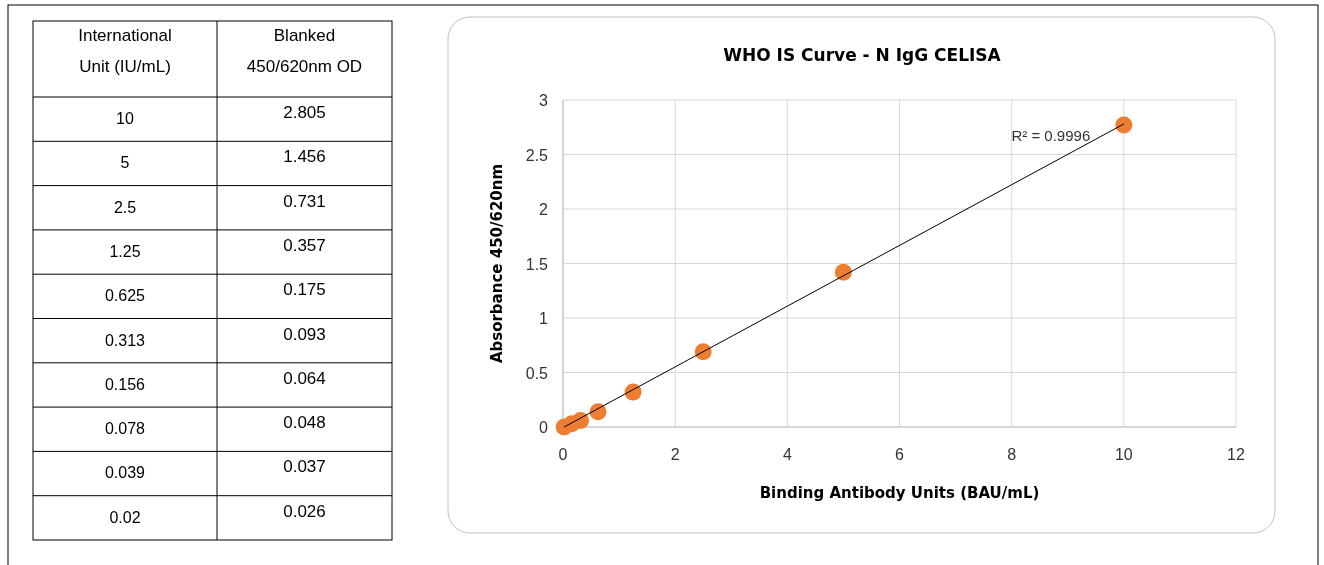  Describe the element at coordinates (899, 493) in the screenshot. I see `x-axis-title: Binding Antibody Units (BAU/mL)` at that location.